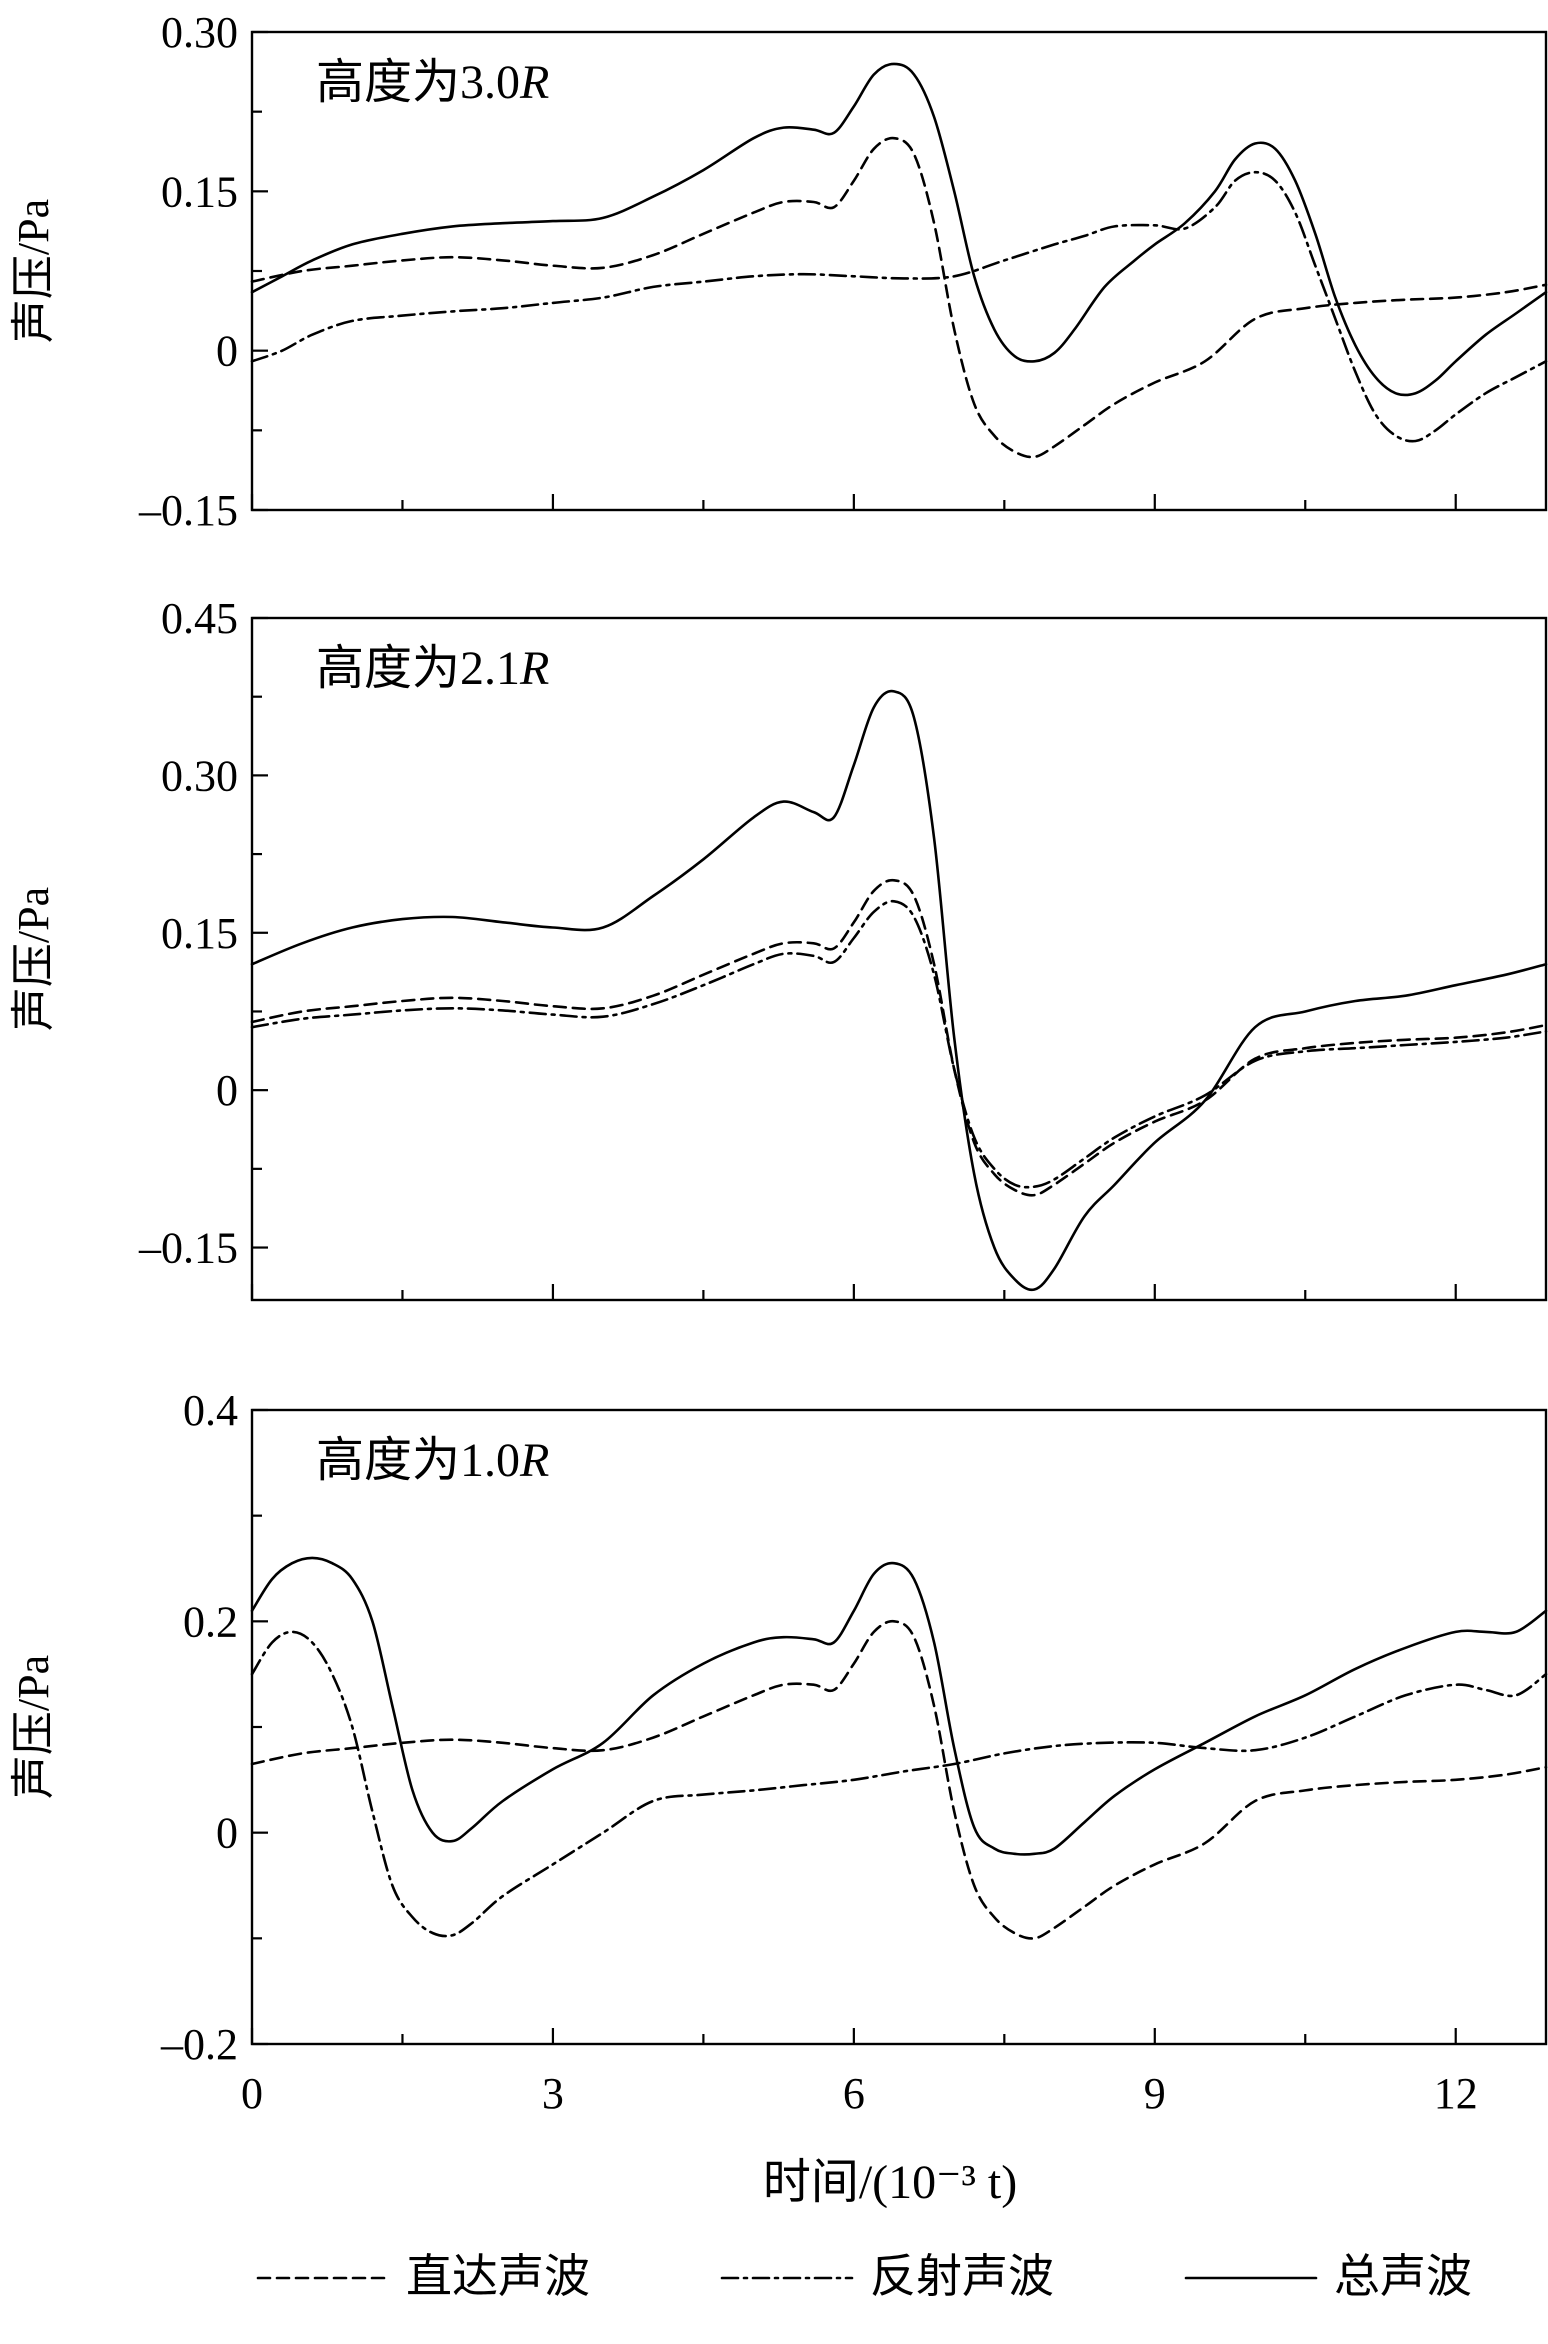 The width and height of the screenshot is (1548, 2344). Describe the element at coordinates (890, 2182) in the screenshot. I see `x-axis-label: 时间/(10⁻³ t)` at that location.